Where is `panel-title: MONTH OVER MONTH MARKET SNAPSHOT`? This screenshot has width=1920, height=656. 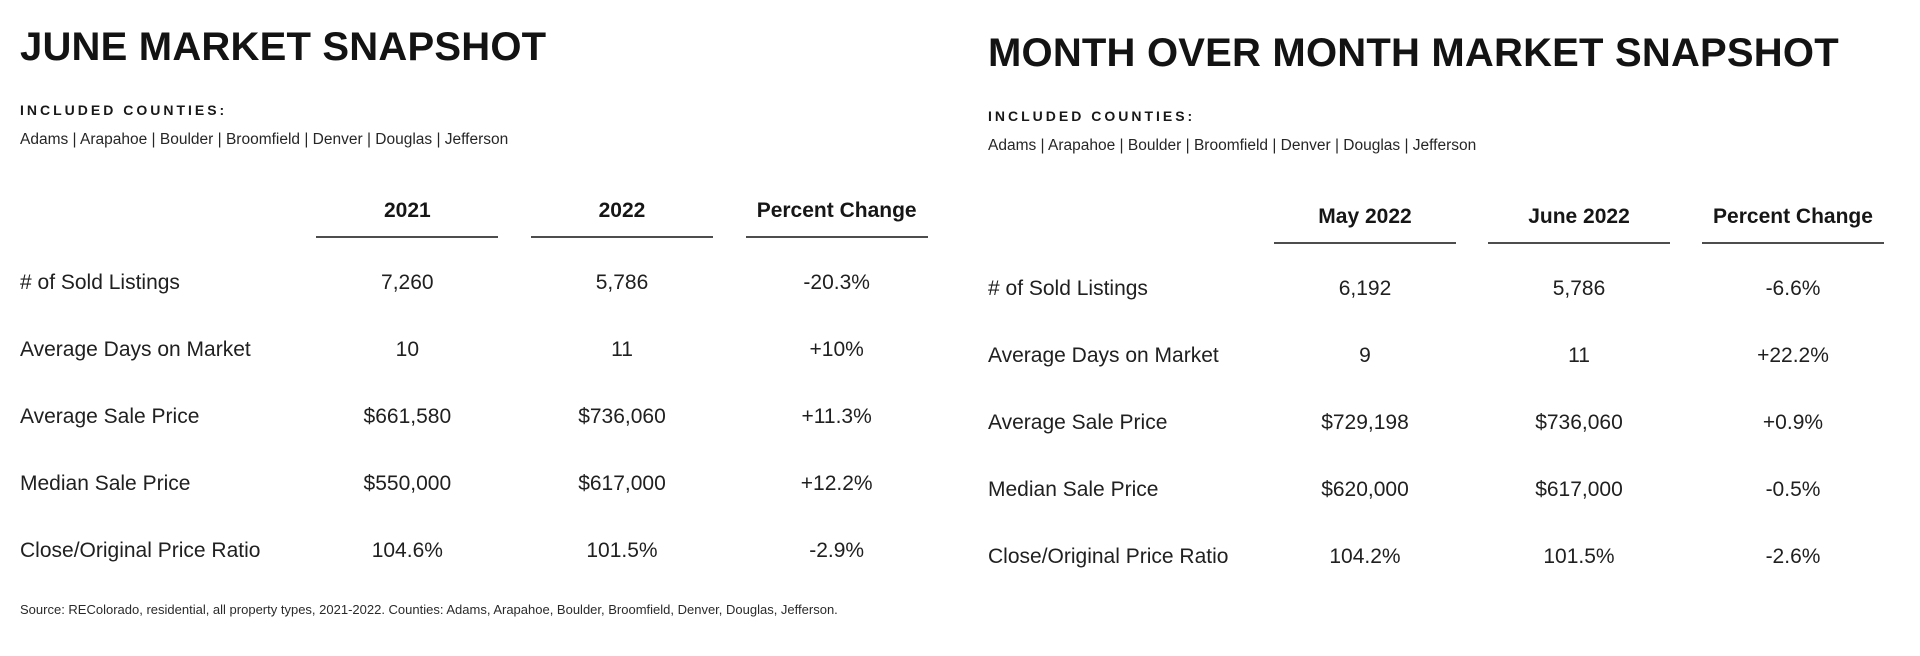 panel-title: MONTH OVER MONTH MARKET SNAPSHOT is located at coordinates (1413, 53).